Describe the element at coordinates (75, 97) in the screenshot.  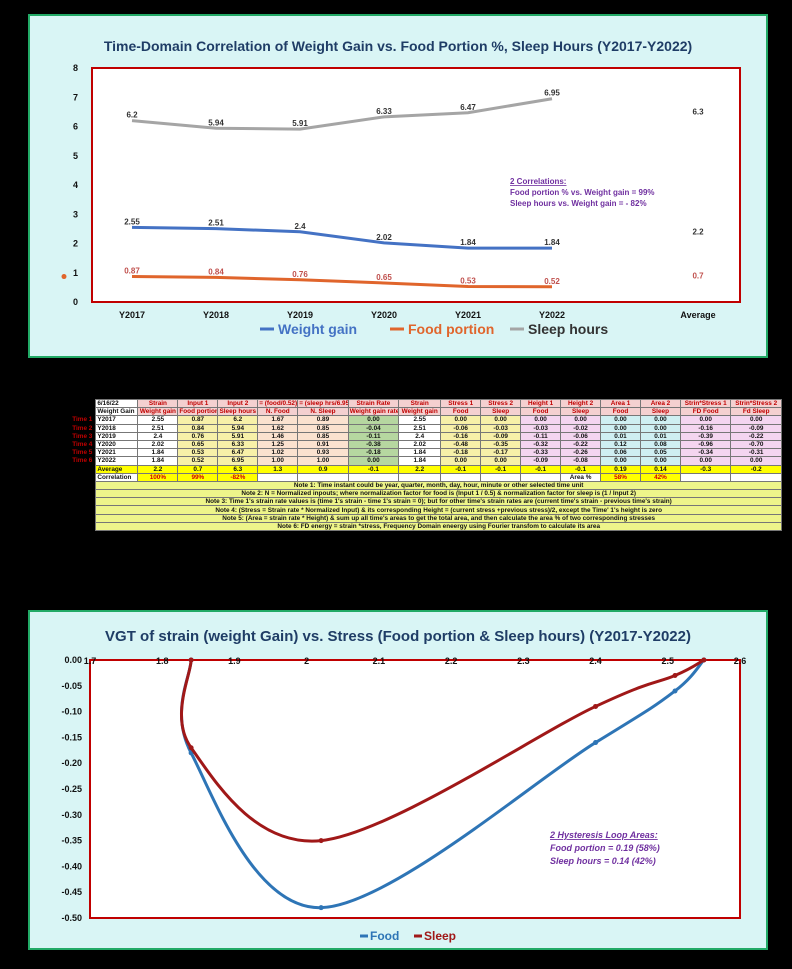
I see `y-tick-label: 7` at that location.